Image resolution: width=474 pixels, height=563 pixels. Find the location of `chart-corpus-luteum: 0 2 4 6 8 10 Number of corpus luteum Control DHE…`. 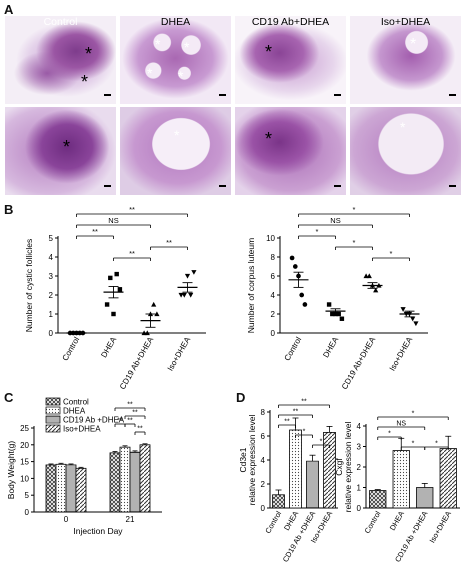

chart-corpus-luteum: 0 2 4 6 8 10 Number of corpus luteum Control DHE… is located at coordinates (337, 298).